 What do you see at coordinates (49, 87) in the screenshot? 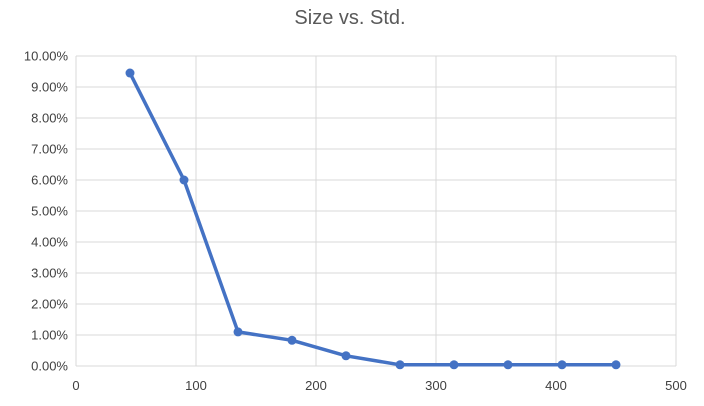
I see `y-tick-label: 9.00%` at bounding box center [49, 87].